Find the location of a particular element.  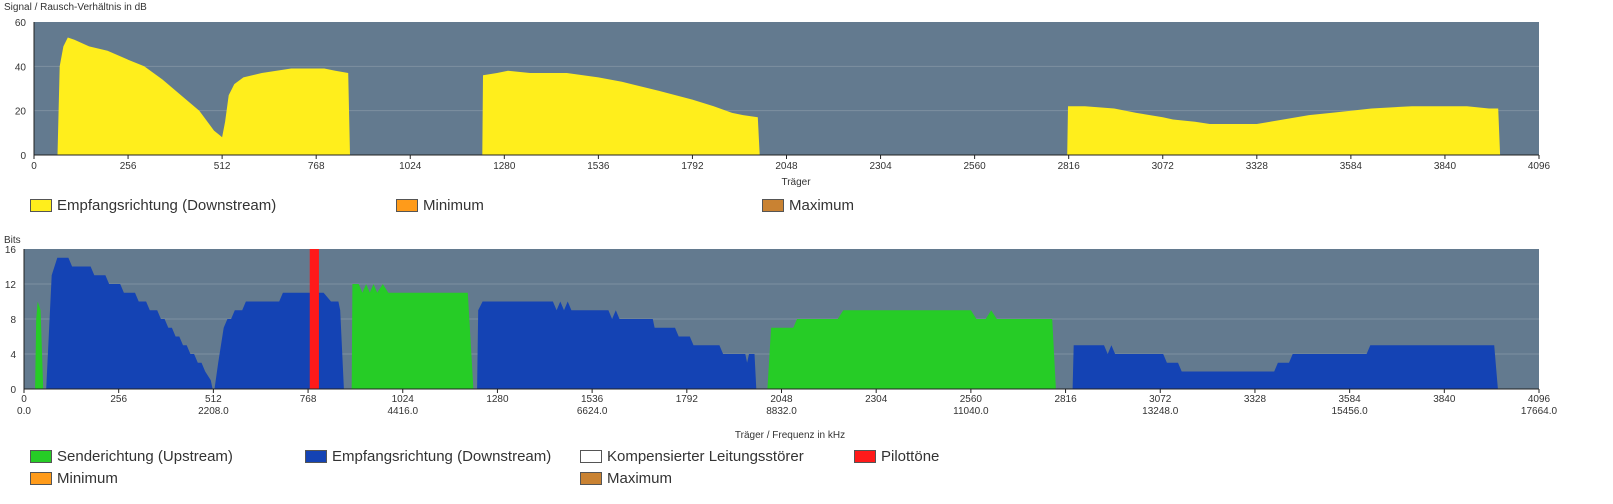

legend-item-maximum-bits: Maximum is located at coordinates (626, 478).